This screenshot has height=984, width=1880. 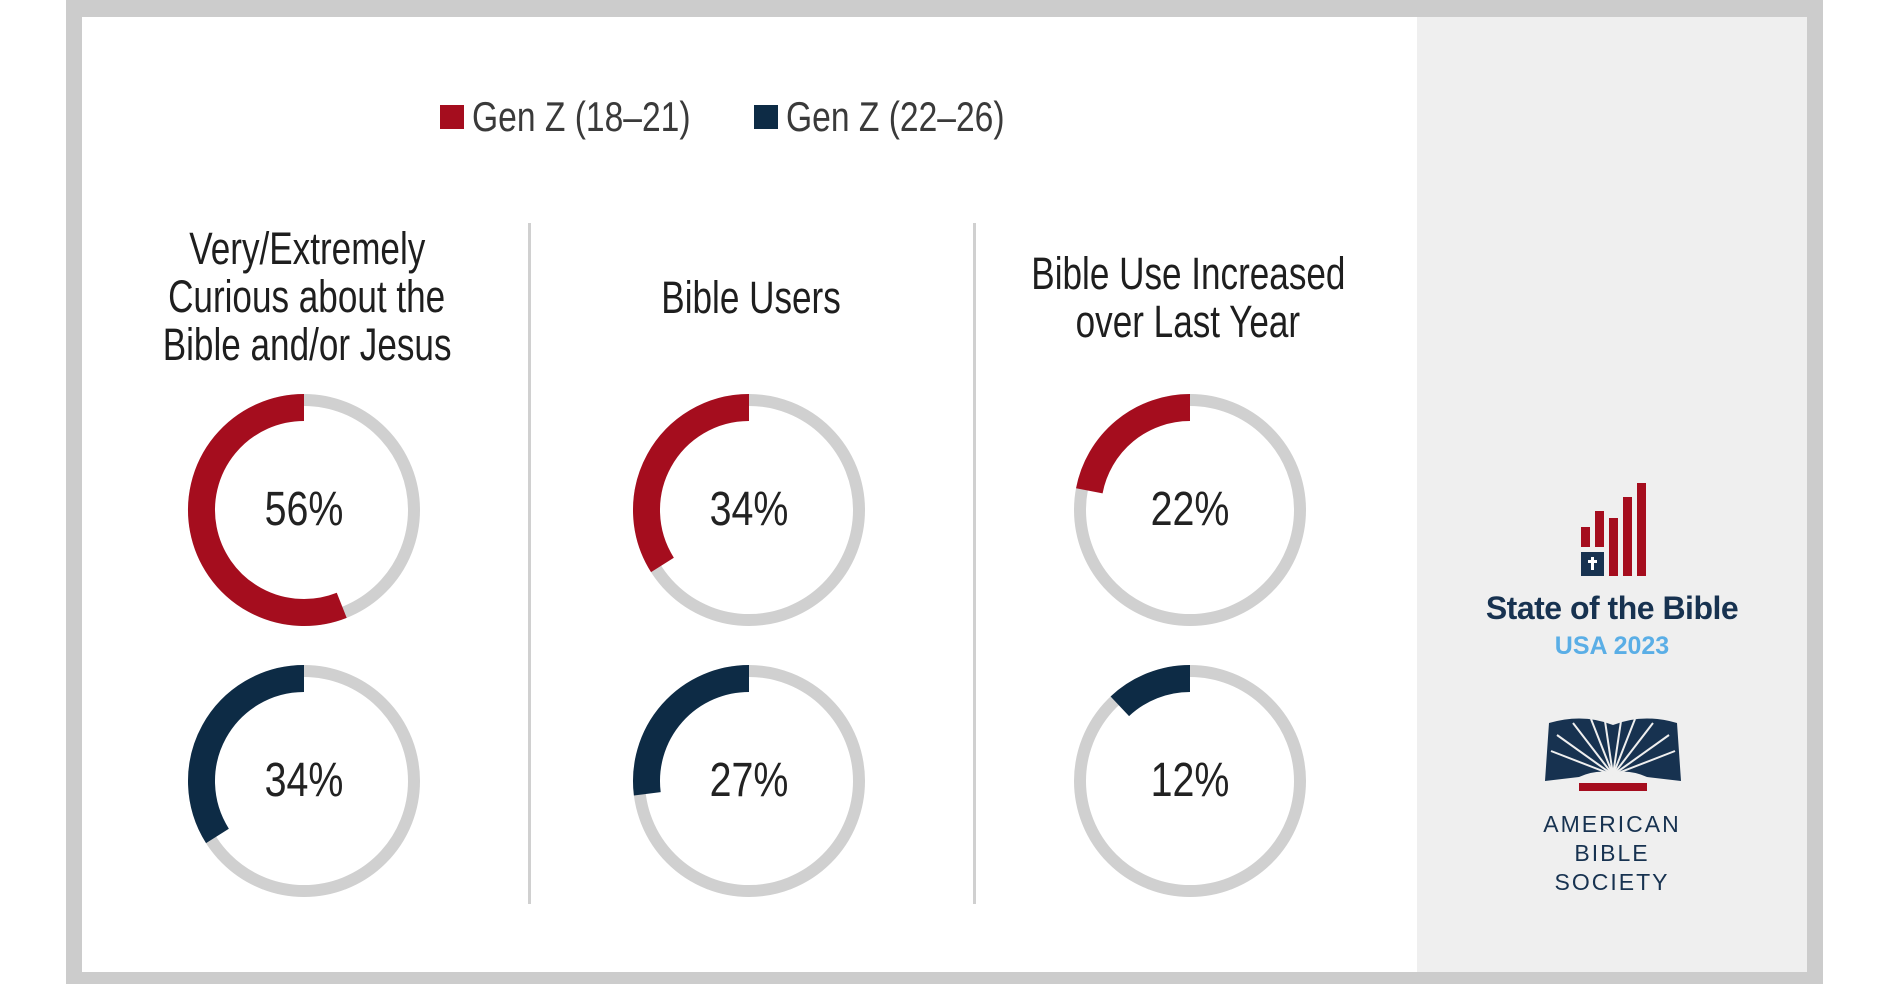 I want to click on title-line: Very/Extremely, so click(x=307, y=248).